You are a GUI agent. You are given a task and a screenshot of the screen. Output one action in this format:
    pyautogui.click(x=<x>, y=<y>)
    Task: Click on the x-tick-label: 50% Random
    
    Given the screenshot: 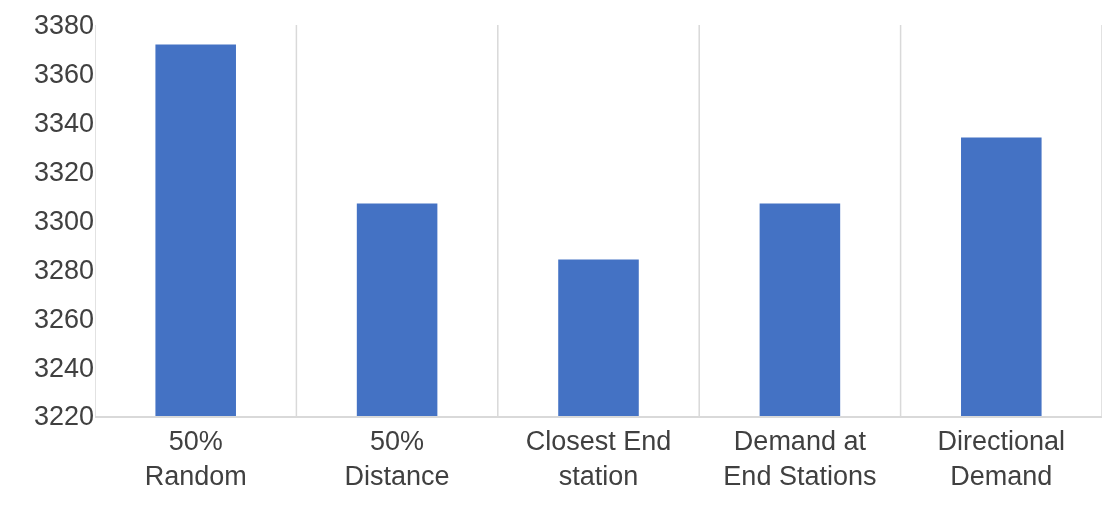 What is the action you would take?
    pyautogui.click(x=195, y=458)
    